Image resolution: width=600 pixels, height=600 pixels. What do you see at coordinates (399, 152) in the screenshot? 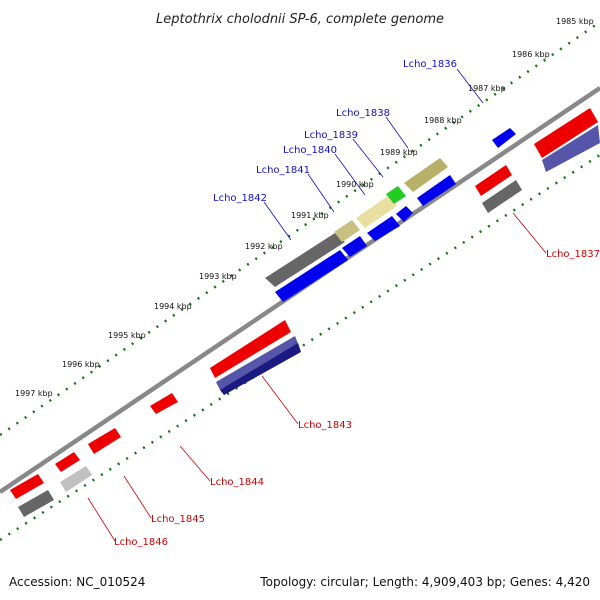
I see `kbp-label: 1989 kbp` at bounding box center [399, 152].